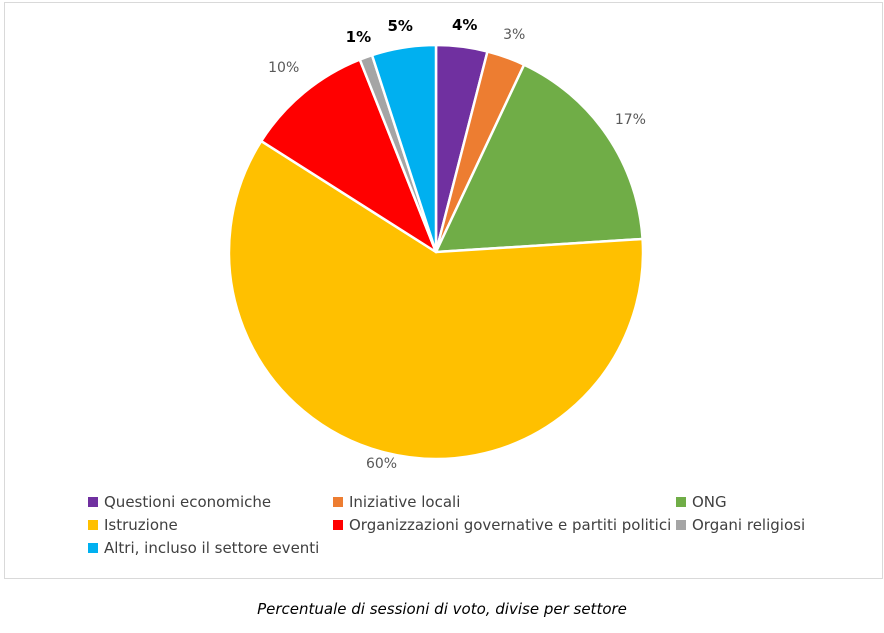 The height and width of the screenshot is (633, 884). Describe the element at coordinates (709, 502) in the screenshot. I see `legend-label: ONG` at that location.